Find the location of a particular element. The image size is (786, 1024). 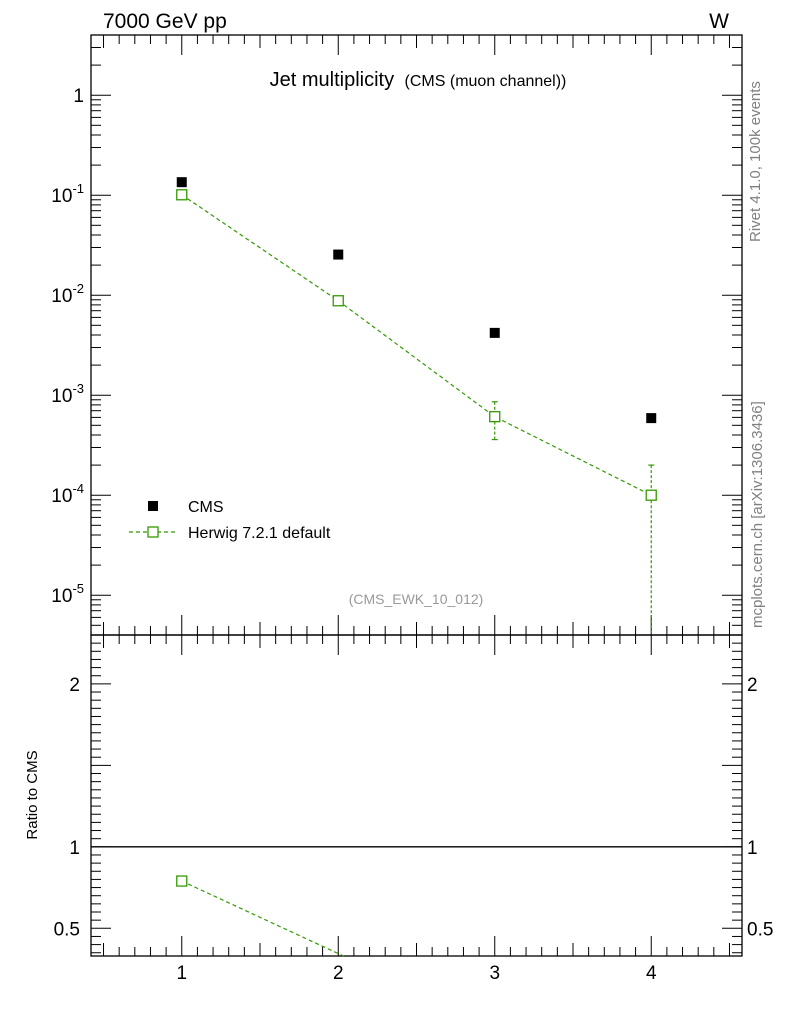

analysis-watermark: (CMS_EWK_10_012) is located at coordinates (416, 599).